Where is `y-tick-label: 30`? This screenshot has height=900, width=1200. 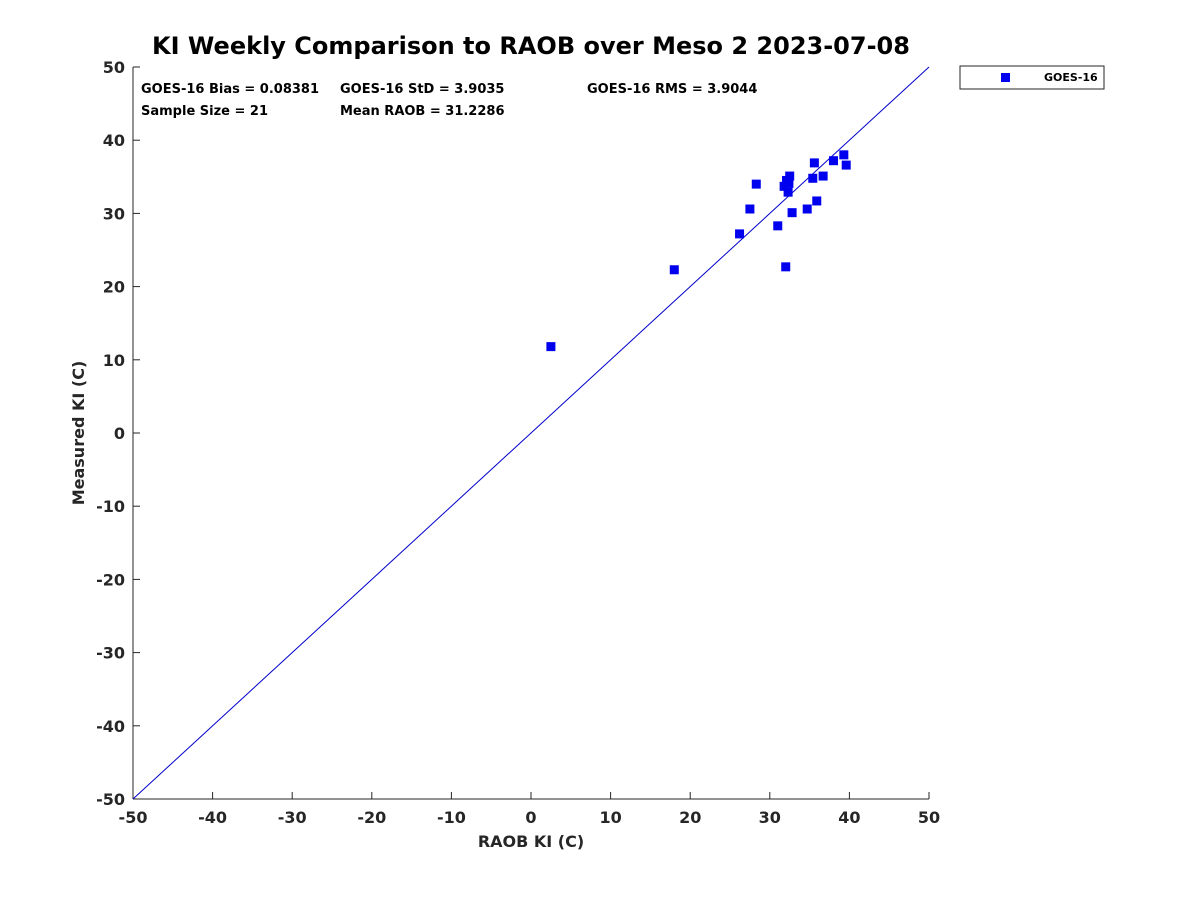
y-tick-label: 30 is located at coordinates (114, 213).